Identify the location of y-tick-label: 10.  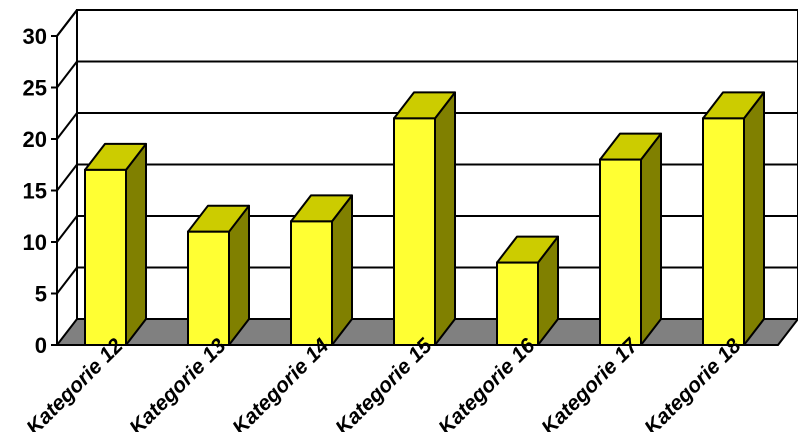
(35, 242).